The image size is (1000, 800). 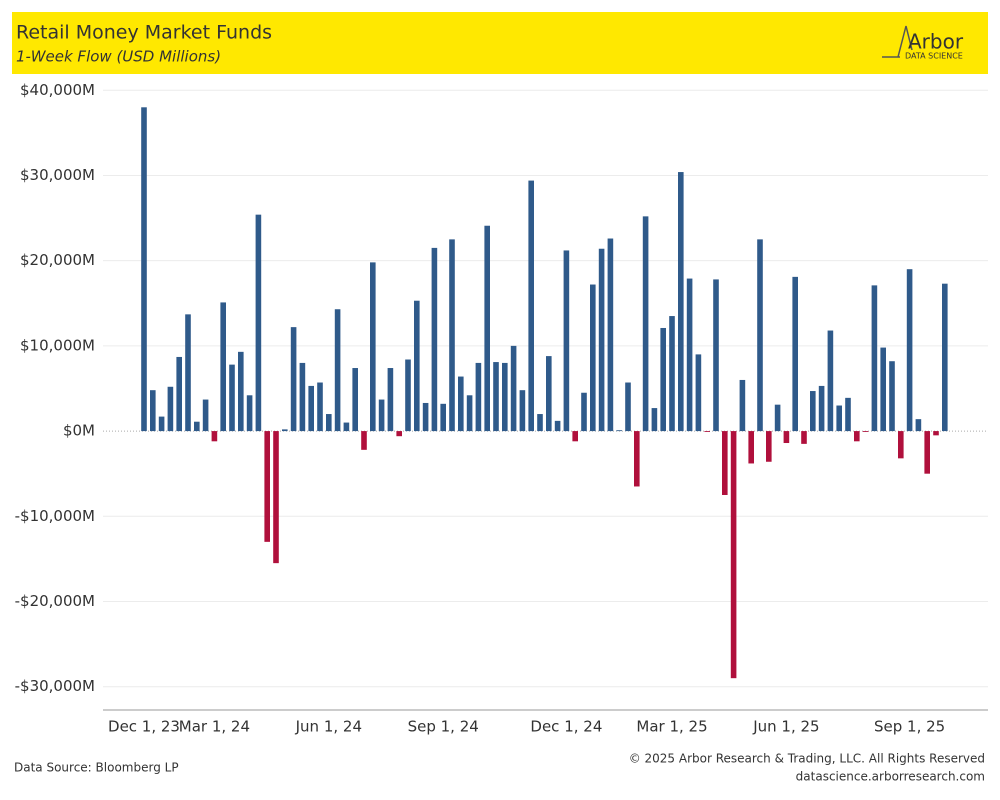 What do you see at coordinates (671, 727) in the screenshot?
I see `x-tick-label: Mar 1, 25` at bounding box center [671, 727].